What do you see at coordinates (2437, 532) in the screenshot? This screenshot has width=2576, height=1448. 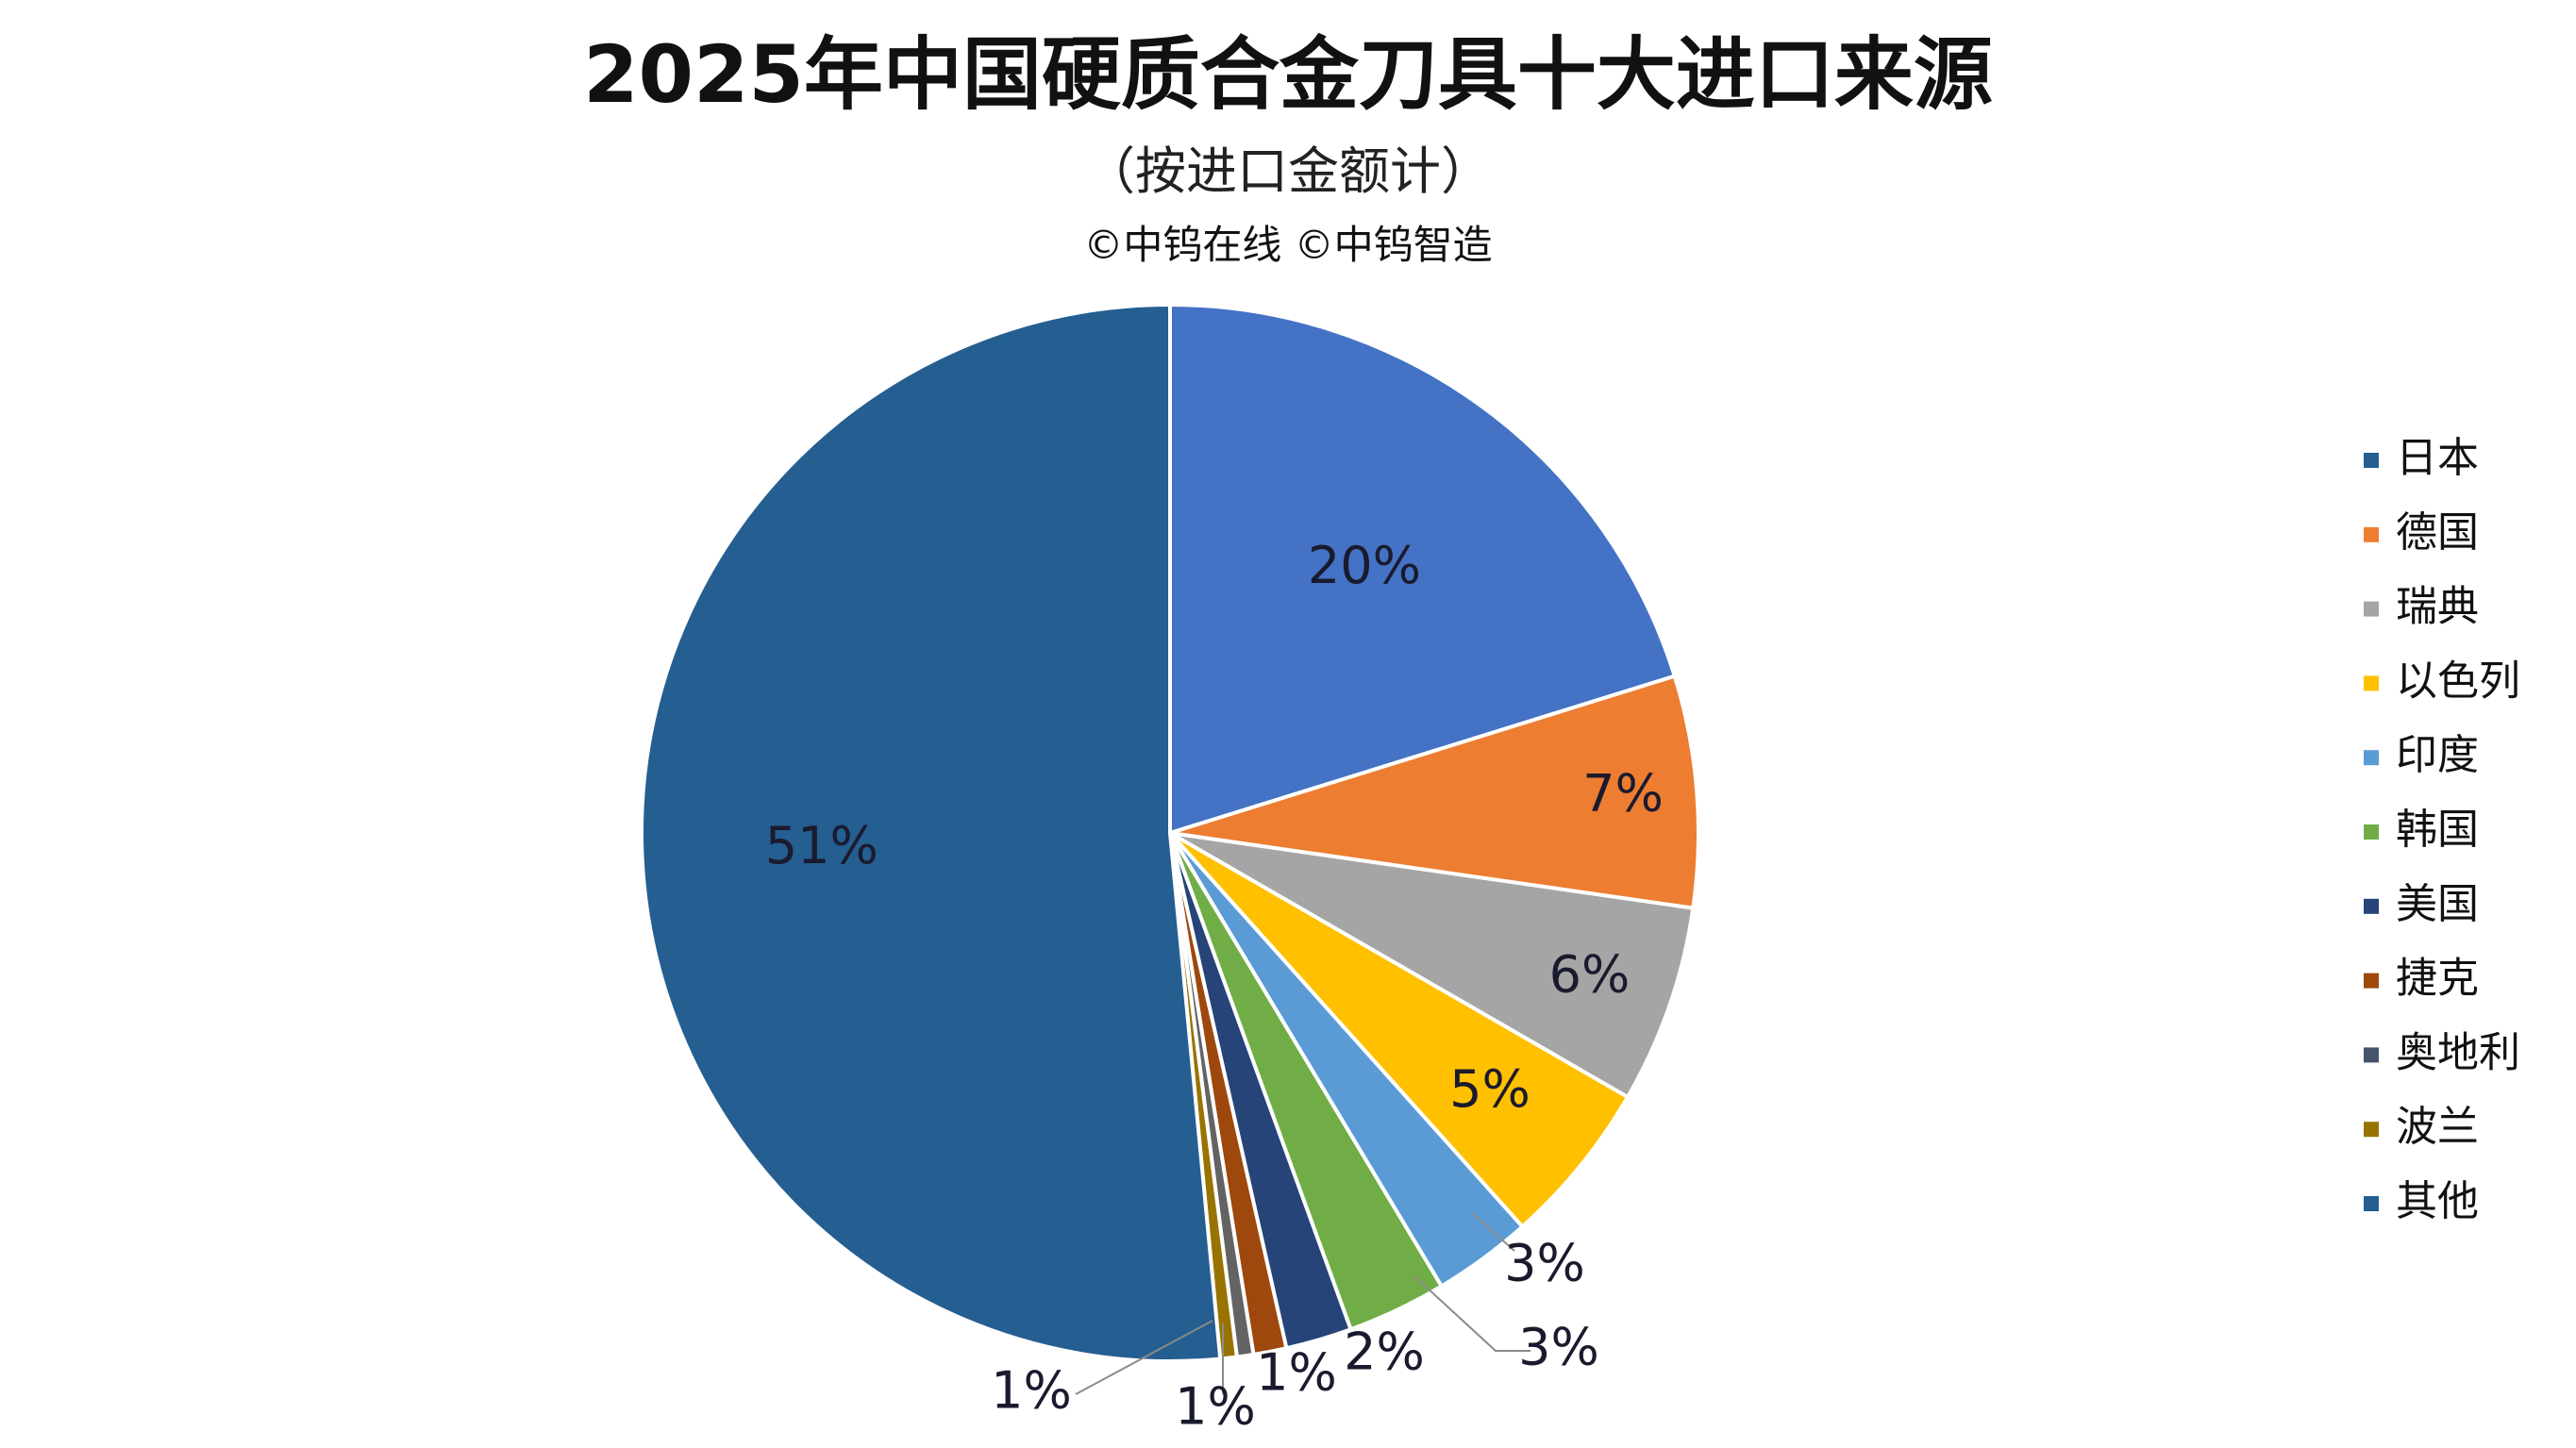 I see `legend-label-cat-1: 德国` at bounding box center [2437, 532].